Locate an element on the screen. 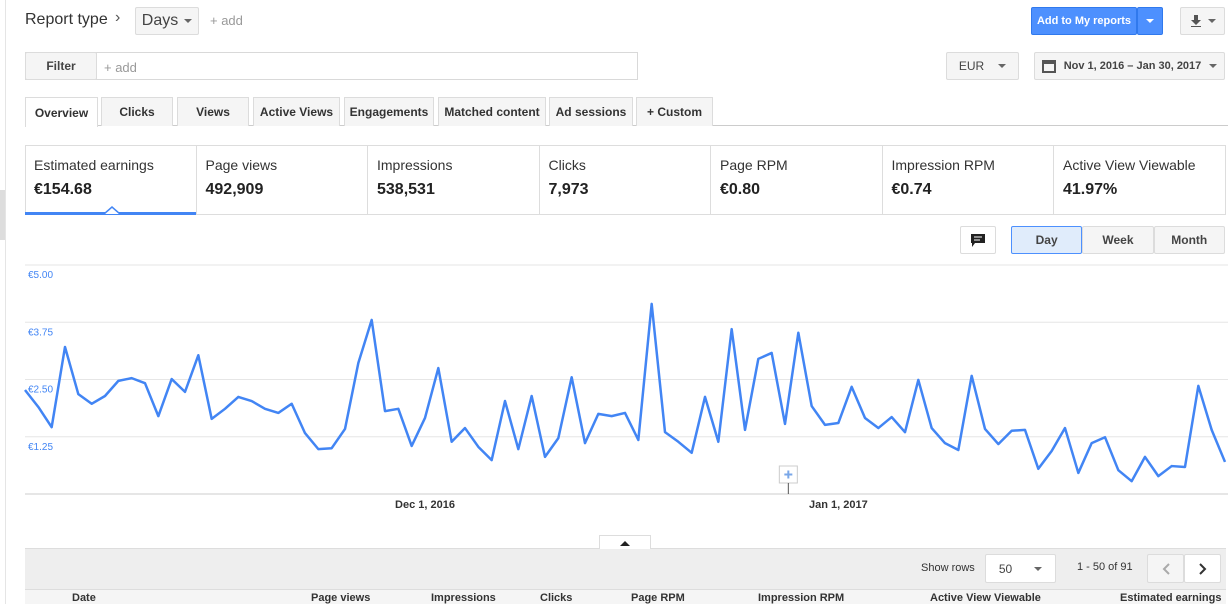  x-tick-label: Jan 1, 2017 is located at coordinates (838, 505).